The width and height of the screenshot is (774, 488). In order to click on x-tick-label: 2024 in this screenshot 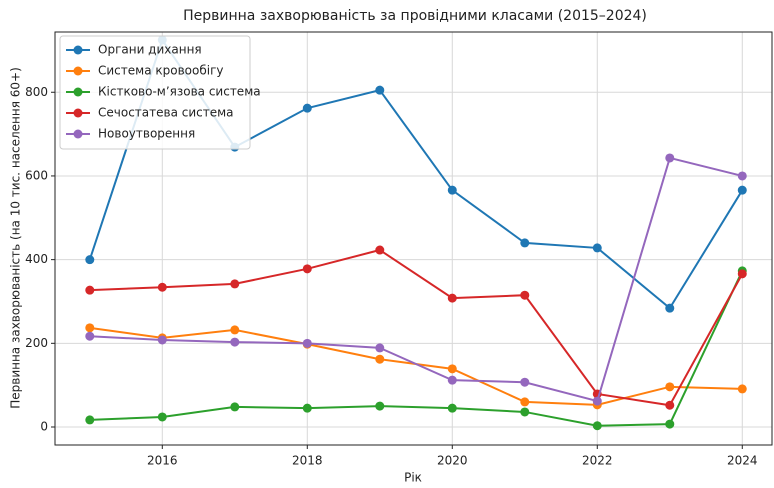, I will do `click(742, 461)`.